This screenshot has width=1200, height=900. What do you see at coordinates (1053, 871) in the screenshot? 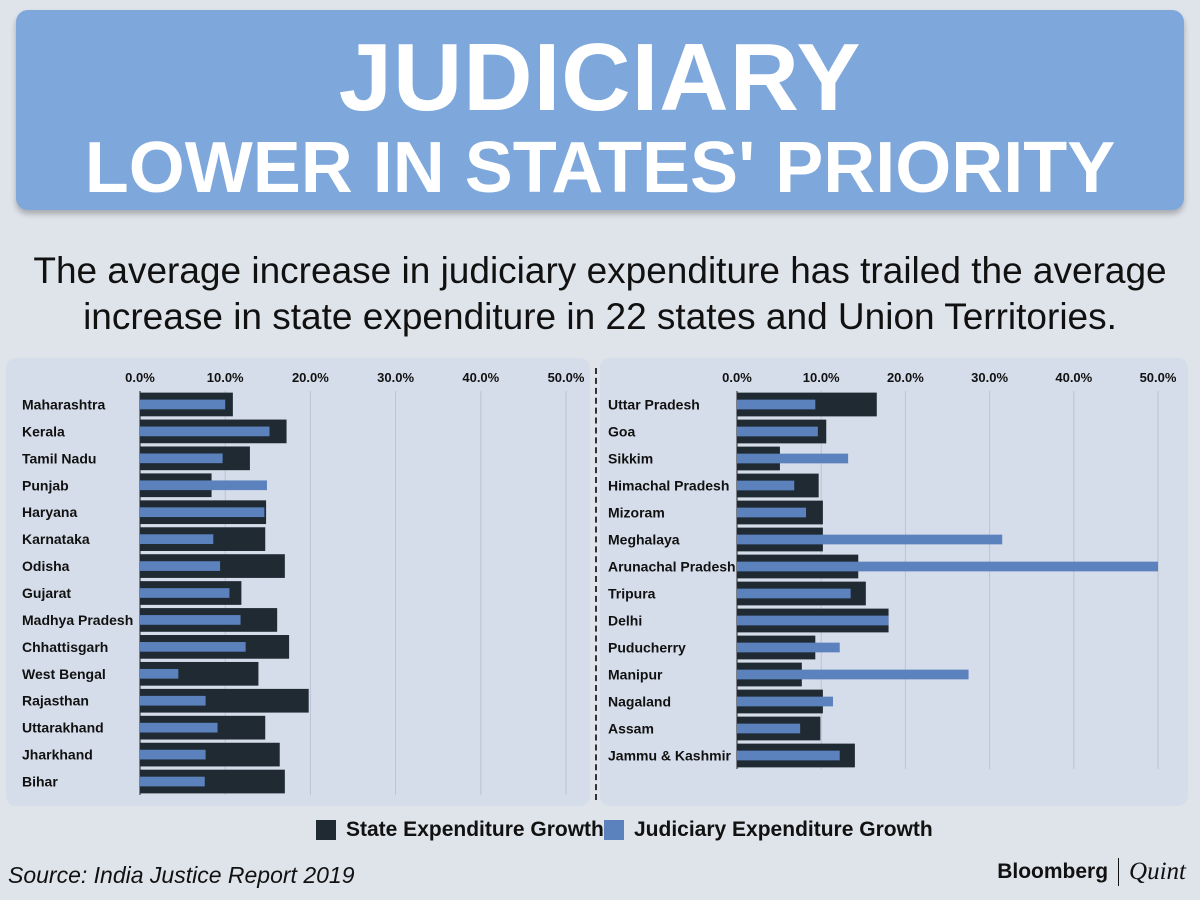
I see `brand-name: Bloomberg` at bounding box center [1053, 871].